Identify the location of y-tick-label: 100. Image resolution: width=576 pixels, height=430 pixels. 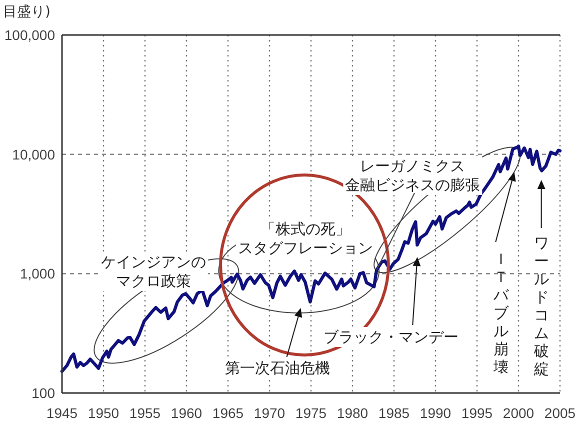
(43, 393).